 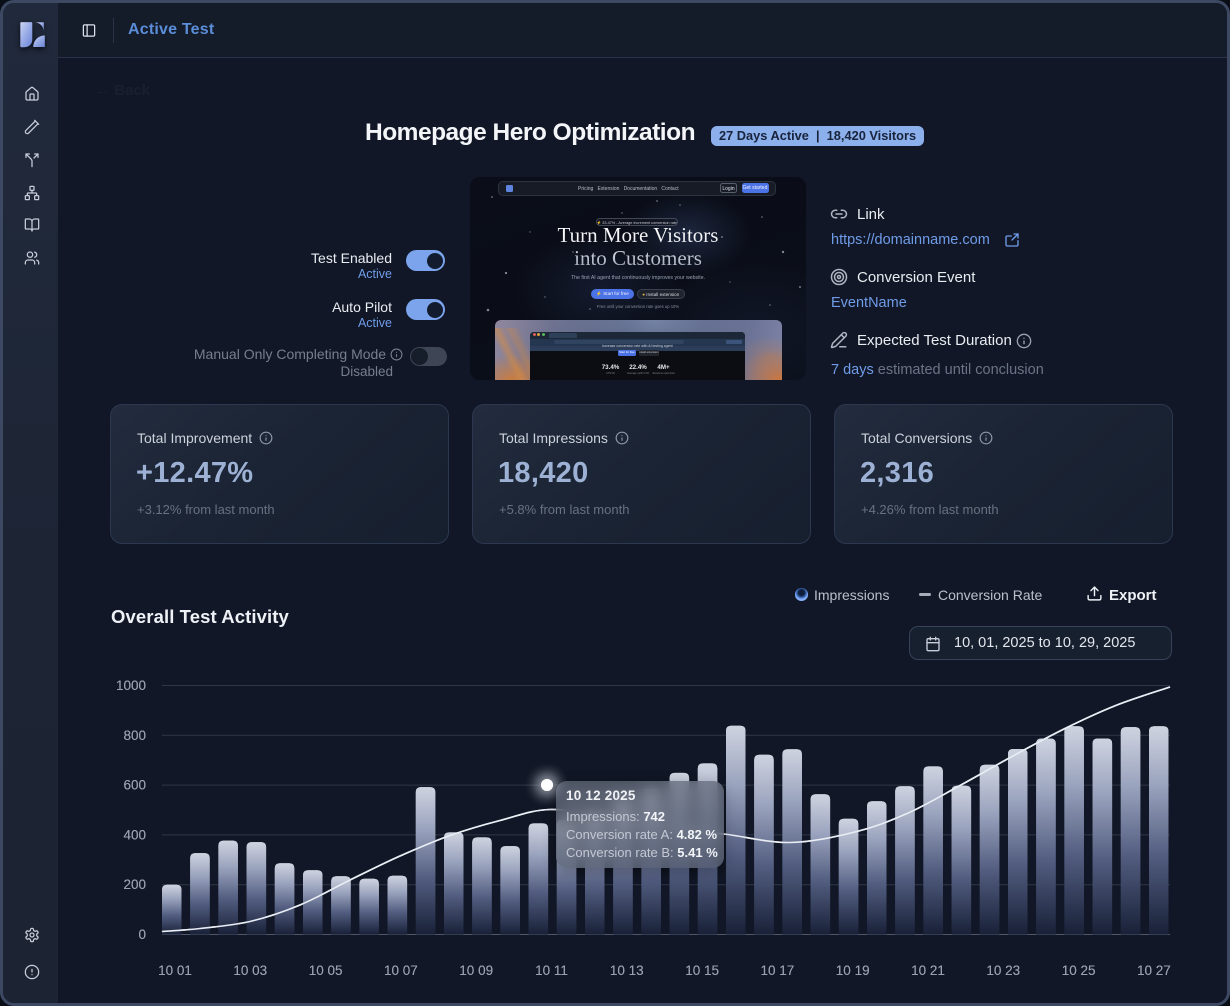 What do you see at coordinates (250, 970) in the screenshot?
I see `svg-text: 10 03` at bounding box center [250, 970].